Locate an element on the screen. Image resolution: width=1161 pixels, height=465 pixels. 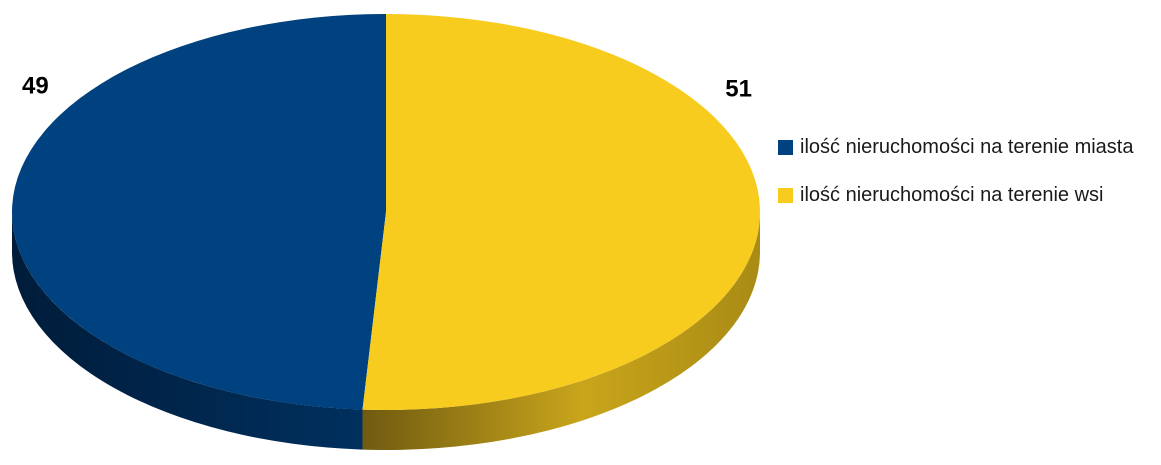
legend-label-miasta: ilość nieruchomości na terenie miasta is located at coordinates (967, 147).